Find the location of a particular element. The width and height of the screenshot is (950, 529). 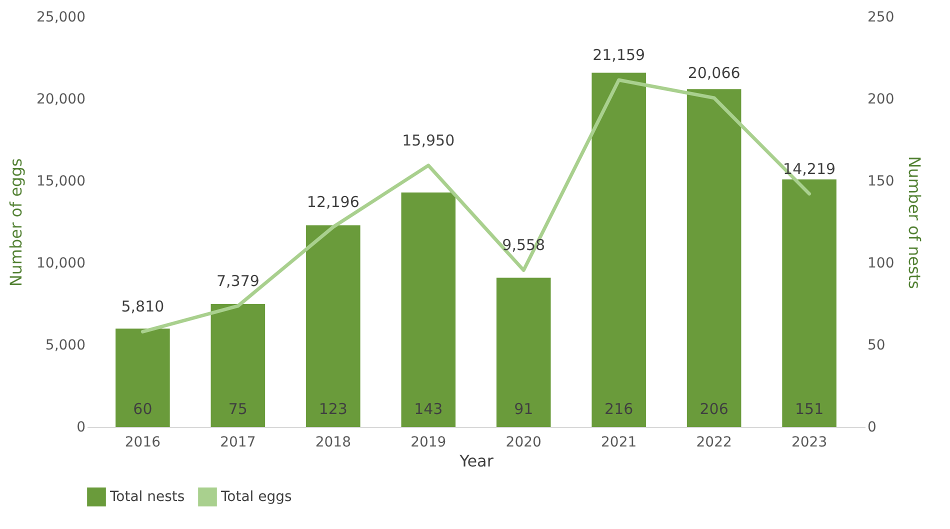

y-axis-title: Number of eggs is located at coordinates (16, 222).